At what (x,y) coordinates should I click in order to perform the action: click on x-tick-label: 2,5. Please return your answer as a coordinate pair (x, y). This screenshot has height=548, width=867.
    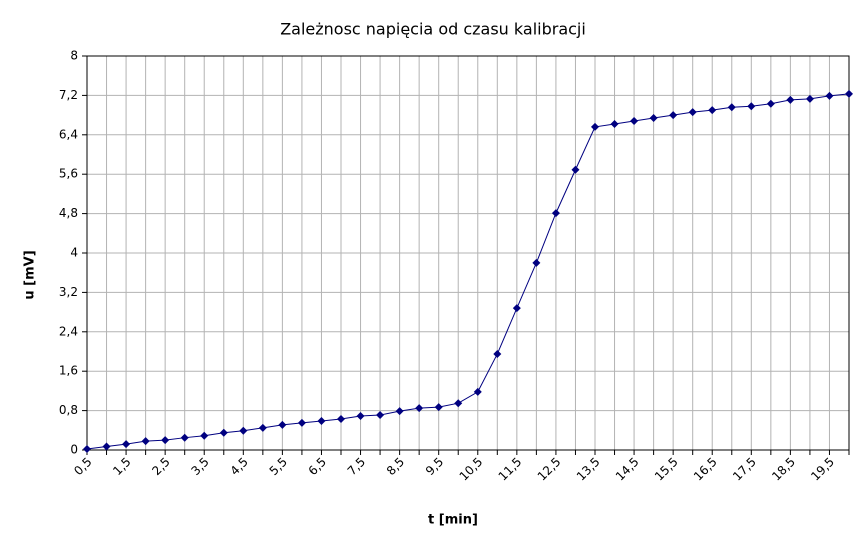
    Looking at the image, I should click on (160, 466).